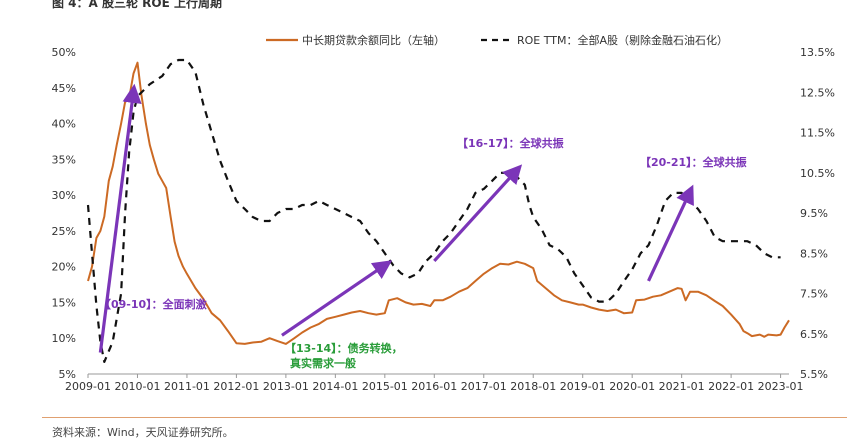  Describe the element at coordinates (64, 267) in the screenshot. I see `y-left-tick-label: 20%` at that location.